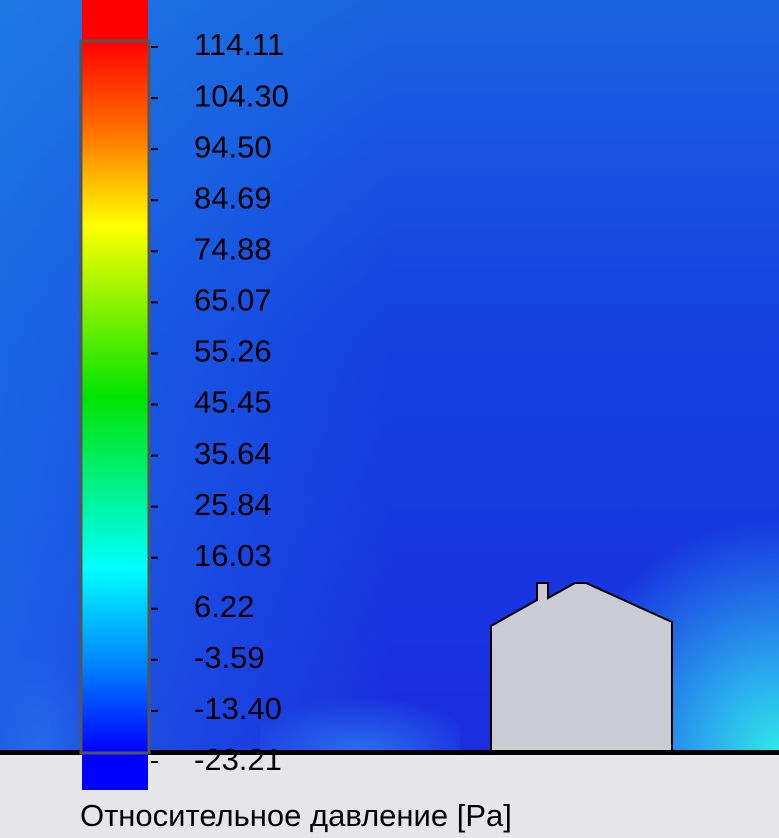 The width and height of the screenshot is (779, 838). I want to click on tick-label: 74.88, so click(233, 248).